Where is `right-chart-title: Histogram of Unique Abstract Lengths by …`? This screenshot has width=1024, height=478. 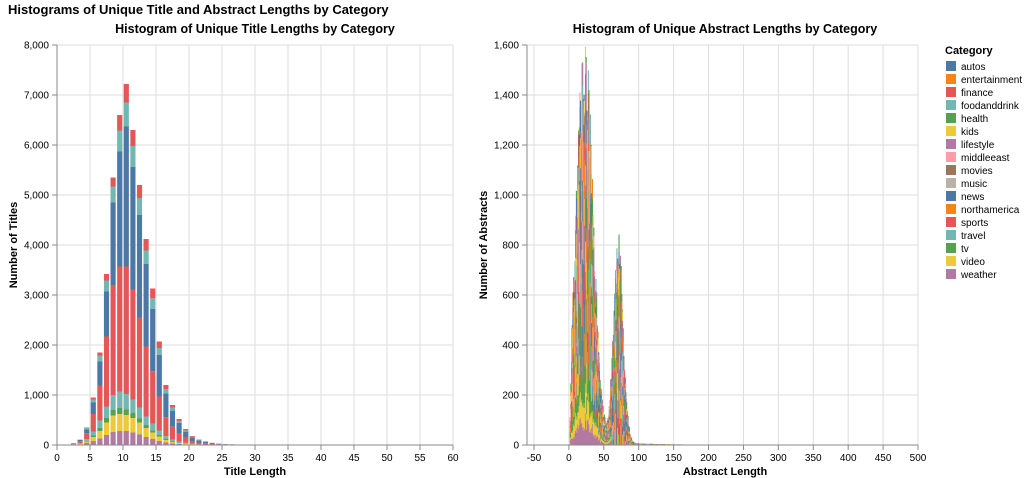
right-chart-title: Histogram of Unique Abstract Lengths by … is located at coordinates (725, 29).